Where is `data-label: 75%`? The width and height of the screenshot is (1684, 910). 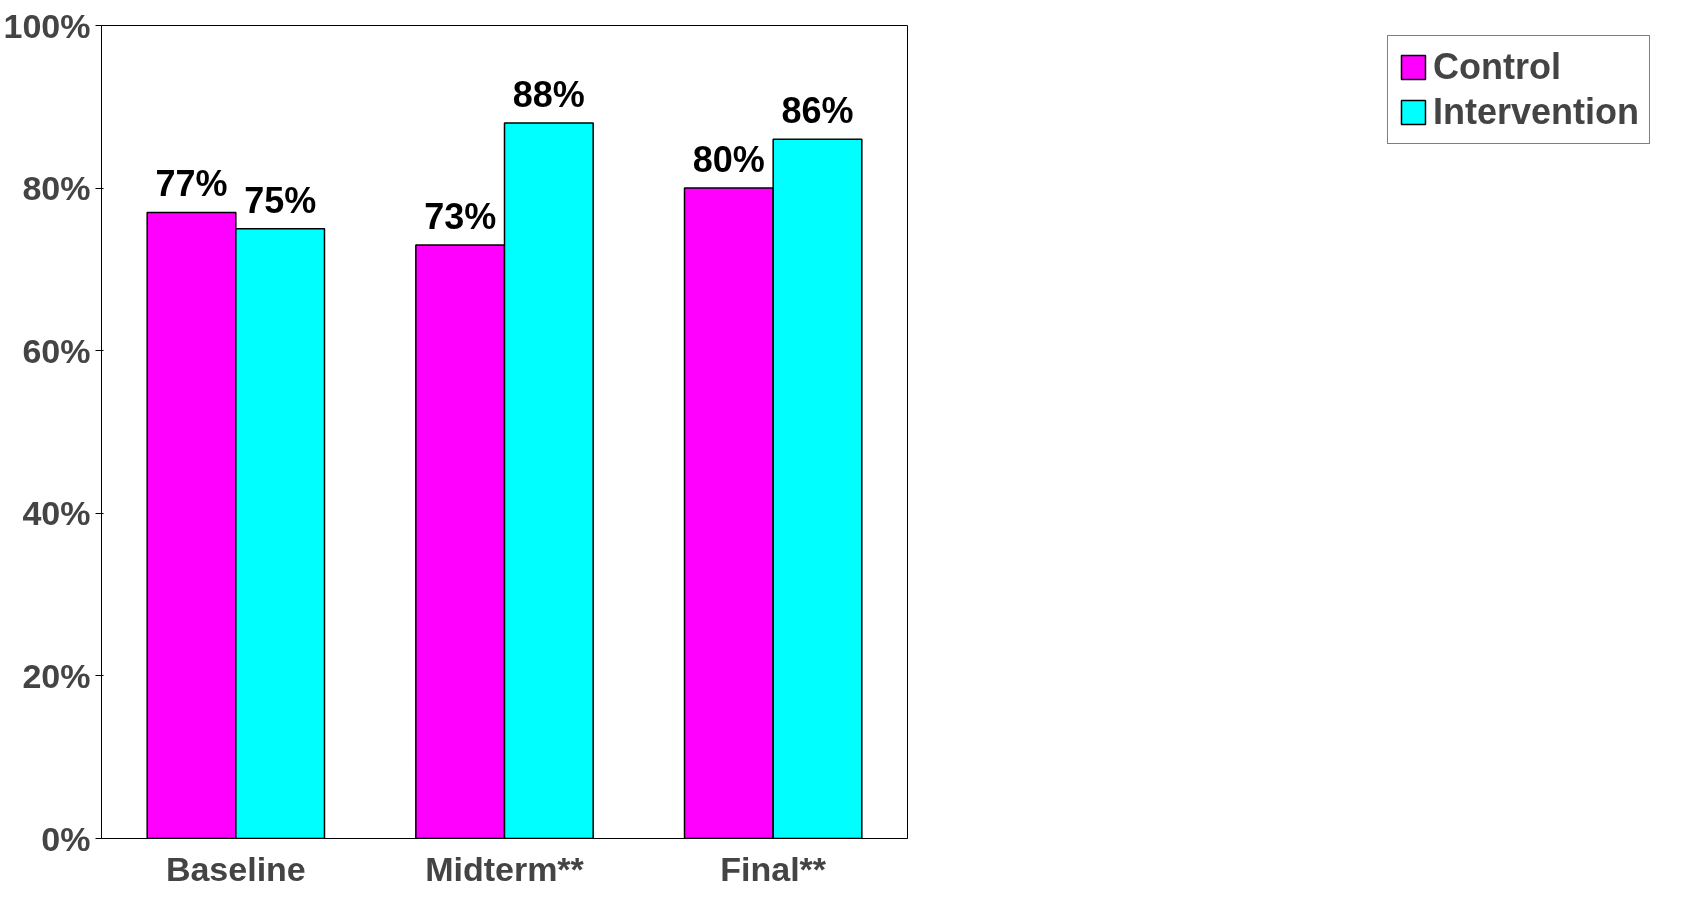 data-label: 75% is located at coordinates (280, 200).